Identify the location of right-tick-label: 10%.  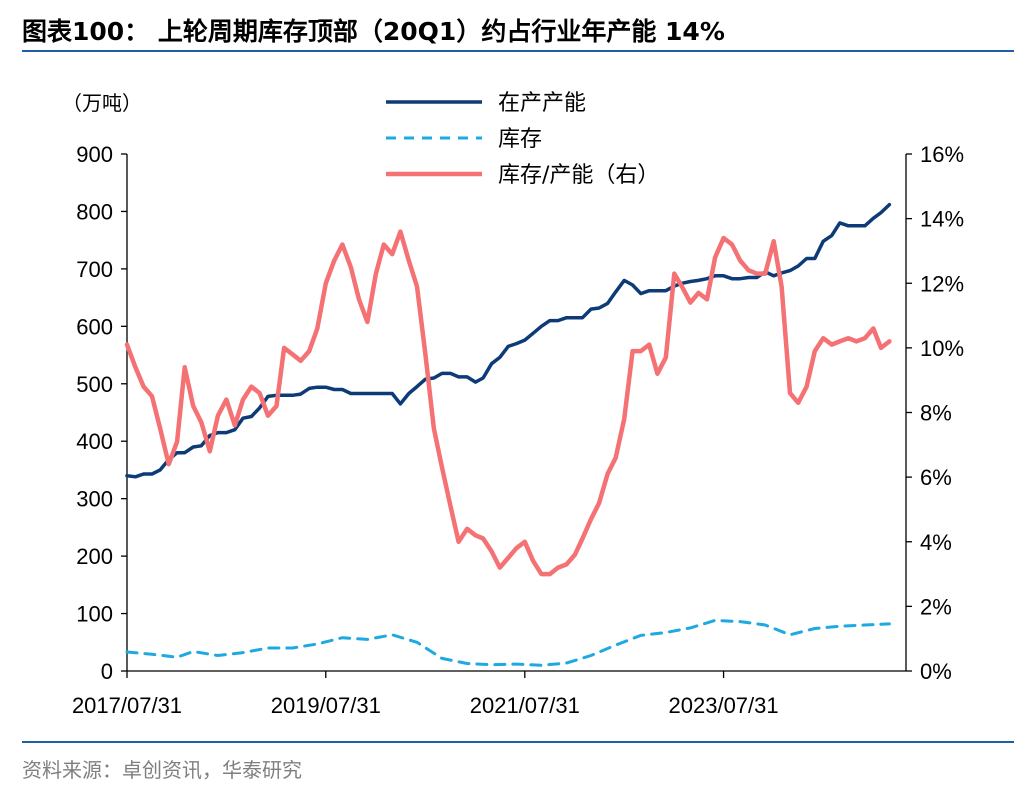
(942, 348).